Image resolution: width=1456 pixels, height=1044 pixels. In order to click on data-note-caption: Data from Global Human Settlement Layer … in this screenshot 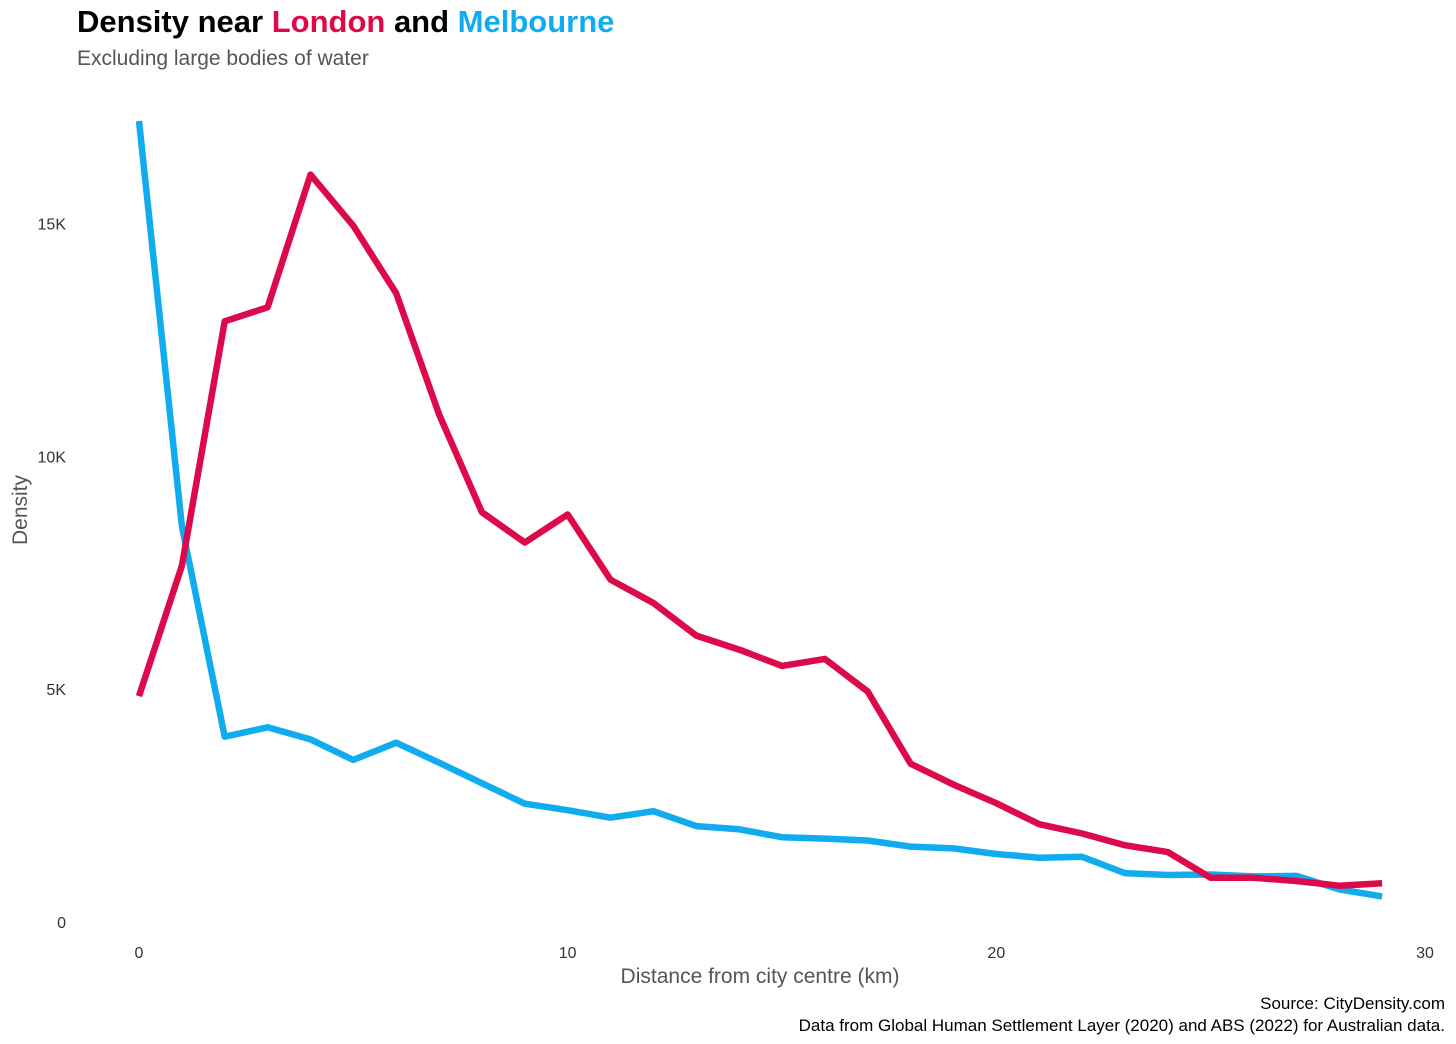, I will do `click(1121, 1025)`.